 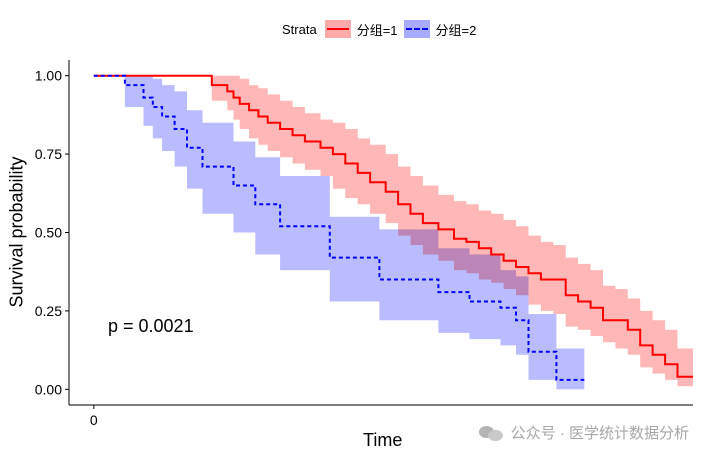 I want to click on x-axis-title: Time, so click(x=383, y=440).